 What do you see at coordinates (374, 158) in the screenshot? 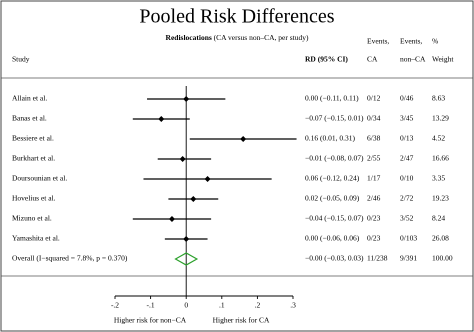
I see `events-ca: 2/55` at bounding box center [374, 158].